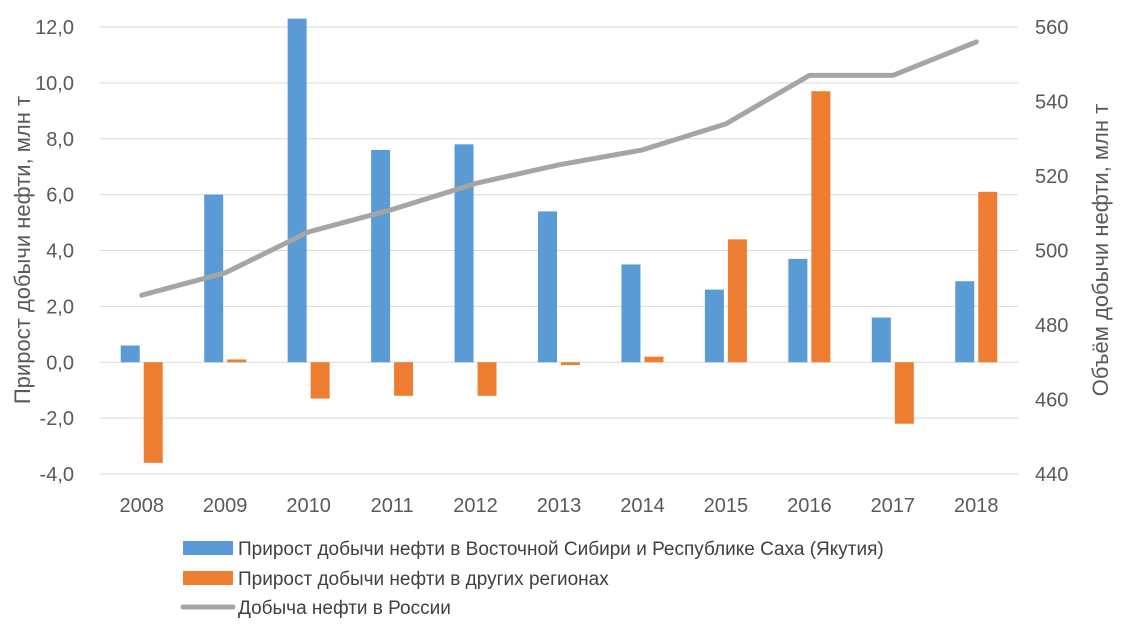  Describe the element at coordinates (893, 506) in the screenshot. I see `x-tick-label: 2017` at that location.